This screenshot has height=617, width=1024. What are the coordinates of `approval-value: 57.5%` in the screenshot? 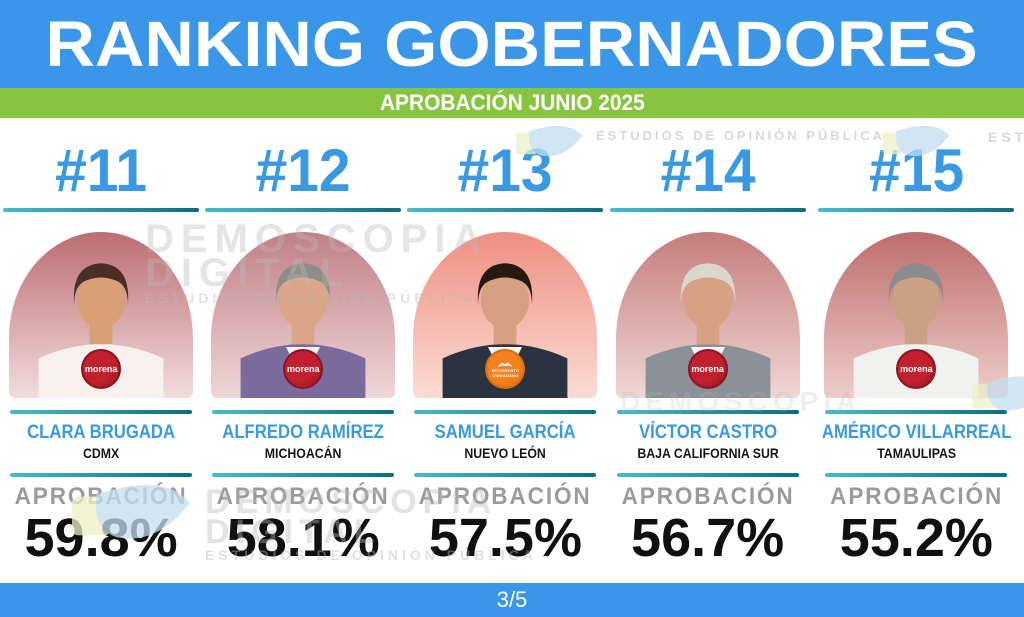 It's located at (505, 538).